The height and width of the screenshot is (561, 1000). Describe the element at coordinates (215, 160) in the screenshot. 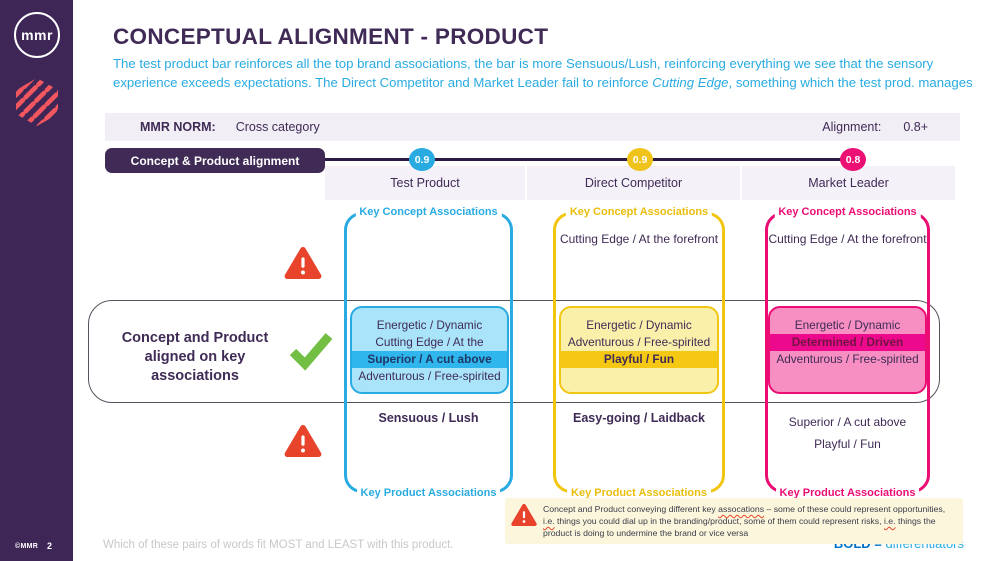

I see `concept-product-alignment-pill: Concept & Product alignment` at that location.